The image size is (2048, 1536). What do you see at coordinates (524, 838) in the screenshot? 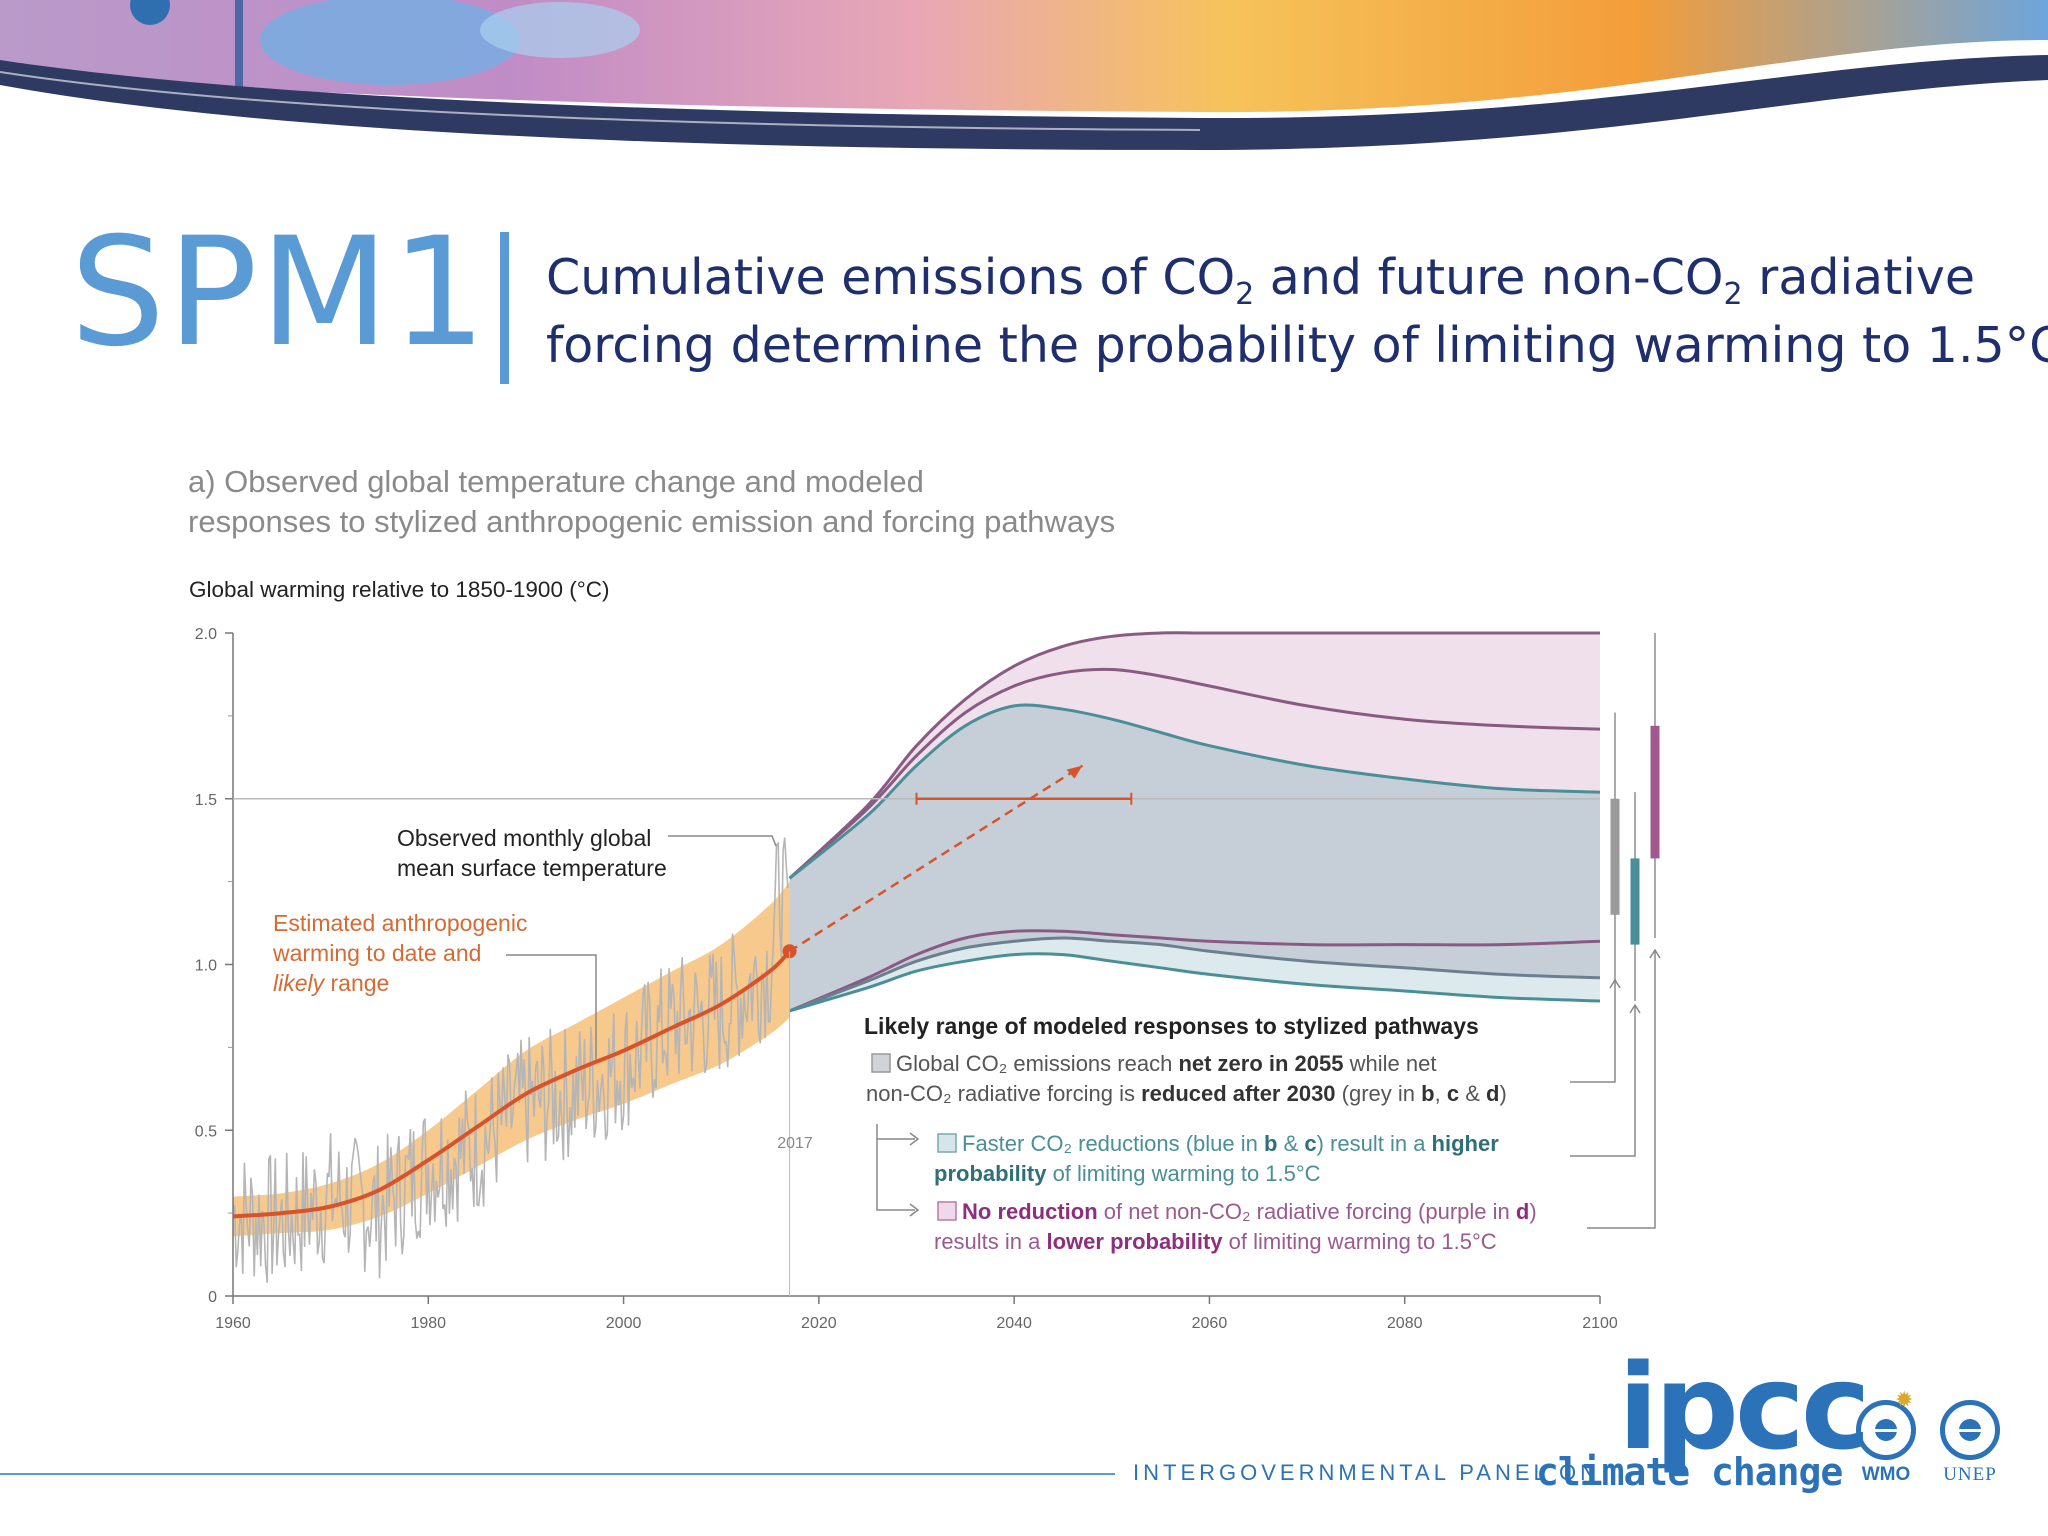
I see `annotation-line: Observed monthly global` at bounding box center [524, 838].